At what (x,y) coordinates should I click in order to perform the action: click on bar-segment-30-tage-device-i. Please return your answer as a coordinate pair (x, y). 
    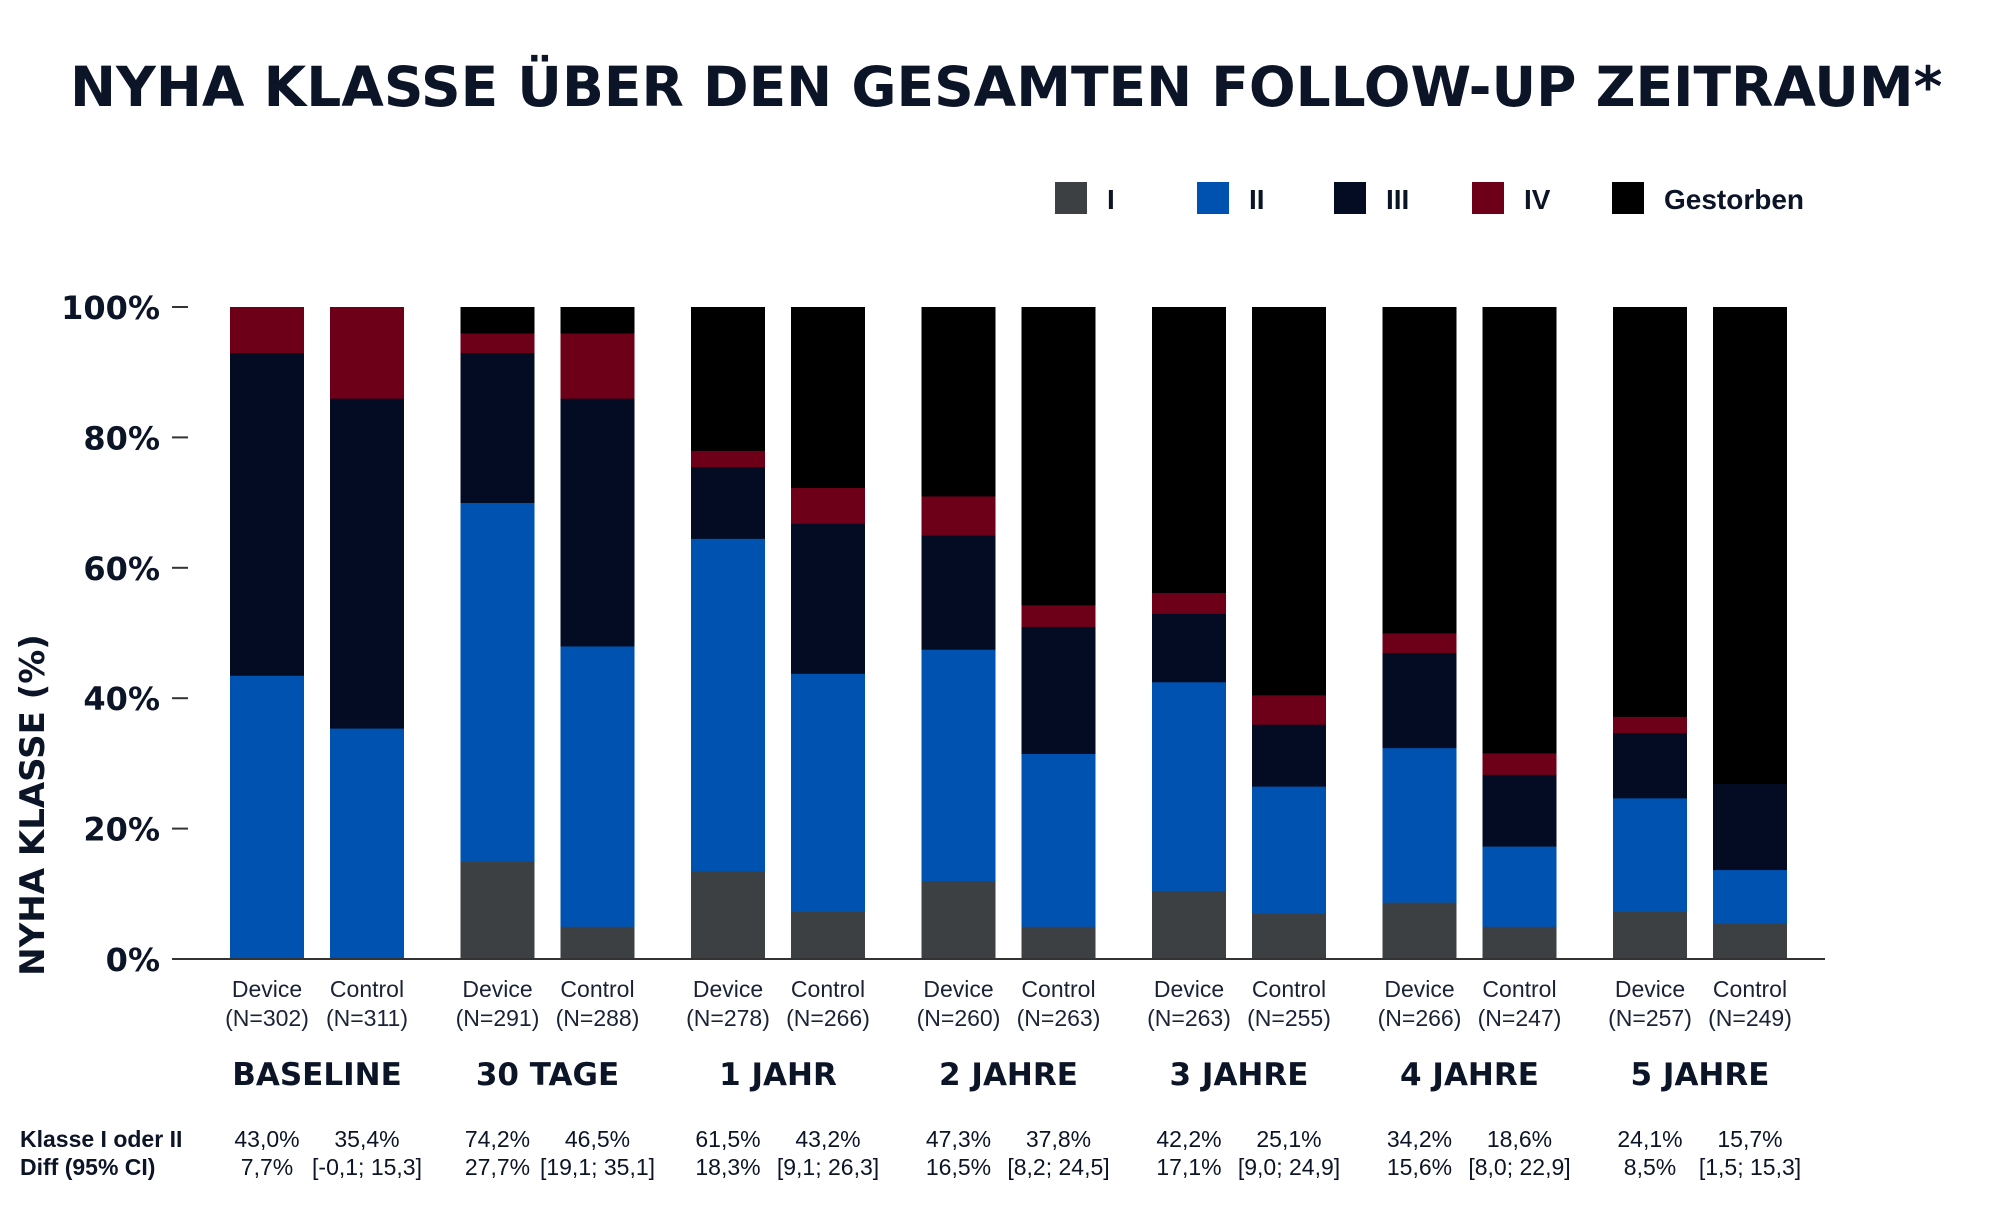
    Looking at the image, I should click on (497, 910).